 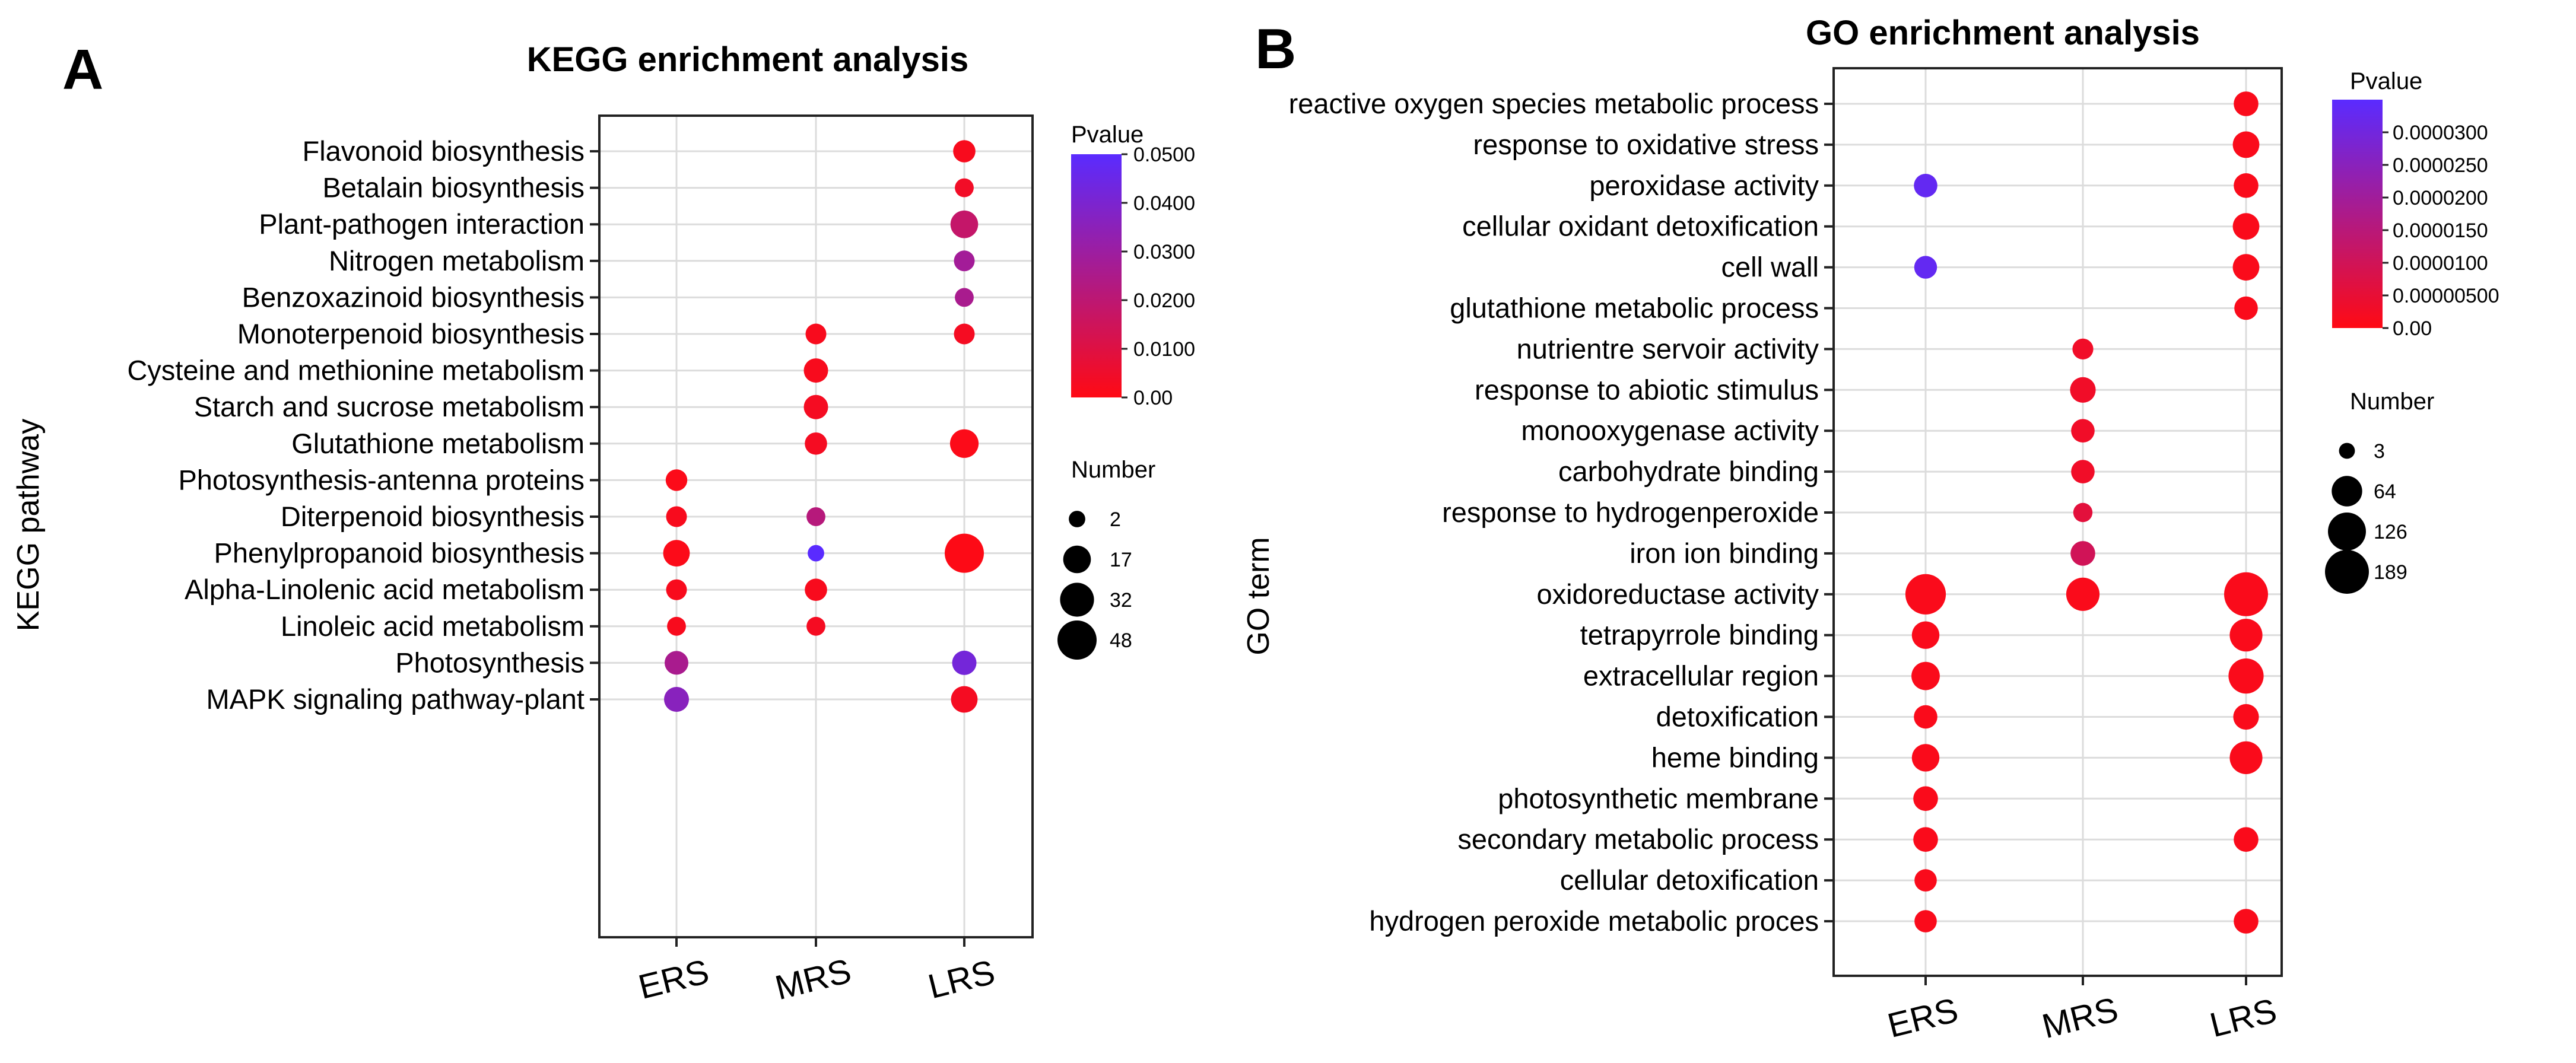 I want to click on number-legend-label-17: 17, so click(x=1121, y=560).